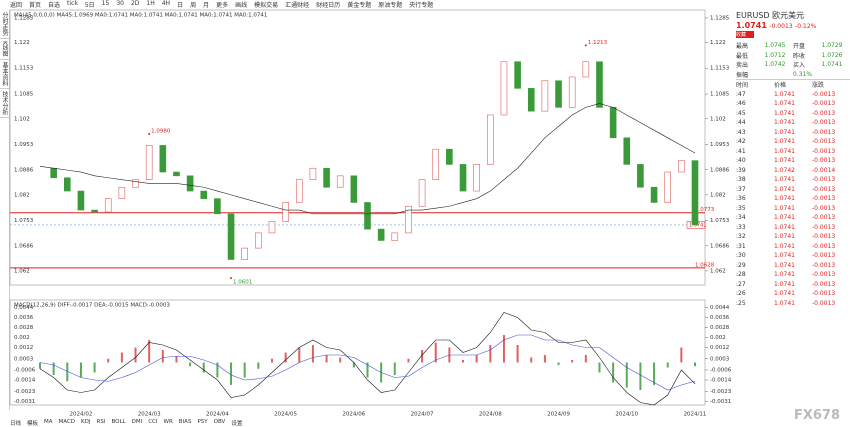 This screenshot has width=850, height=427. What do you see at coordinates (328, 5) in the screenshot?
I see `toolbar-item: 财经日历` at bounding box center [328, 5].